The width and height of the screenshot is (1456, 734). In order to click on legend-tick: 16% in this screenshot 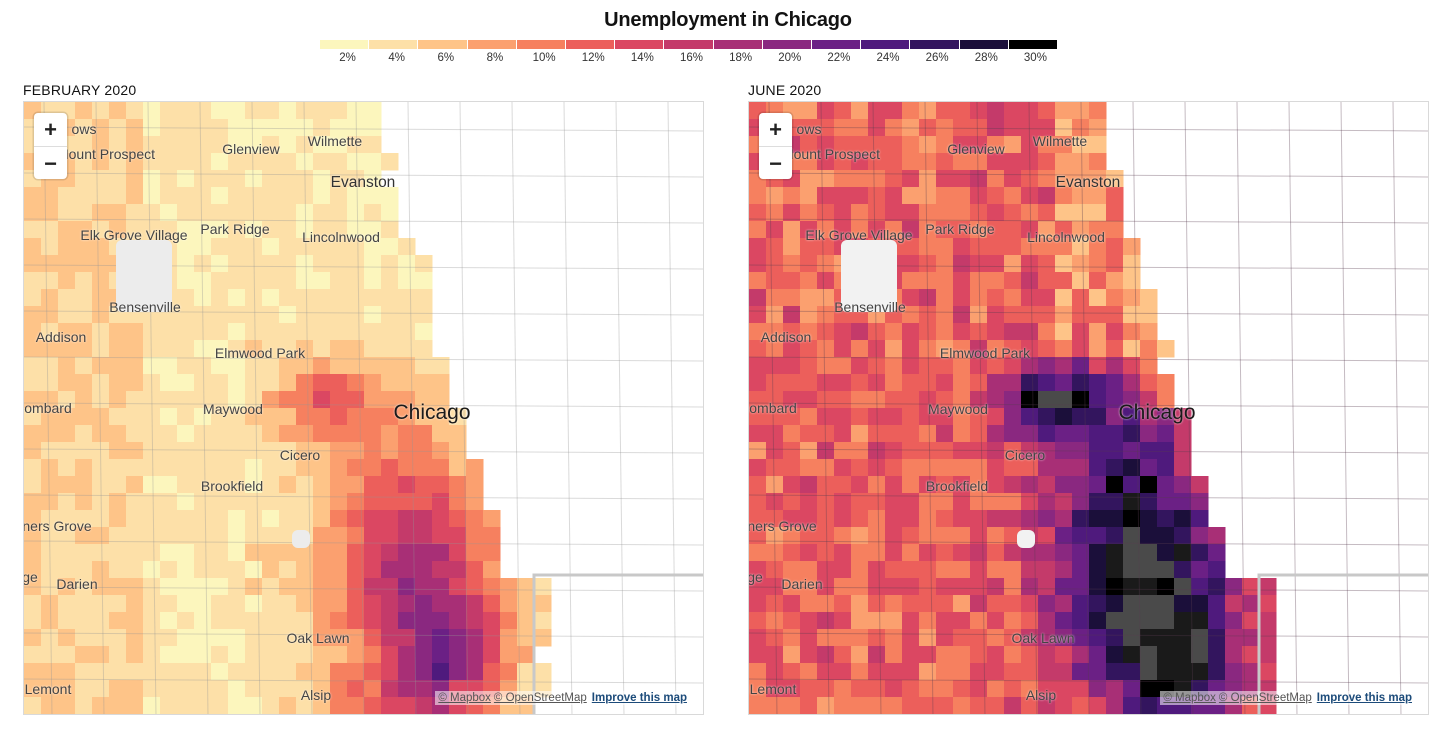, I will do `click(691, 58)`.